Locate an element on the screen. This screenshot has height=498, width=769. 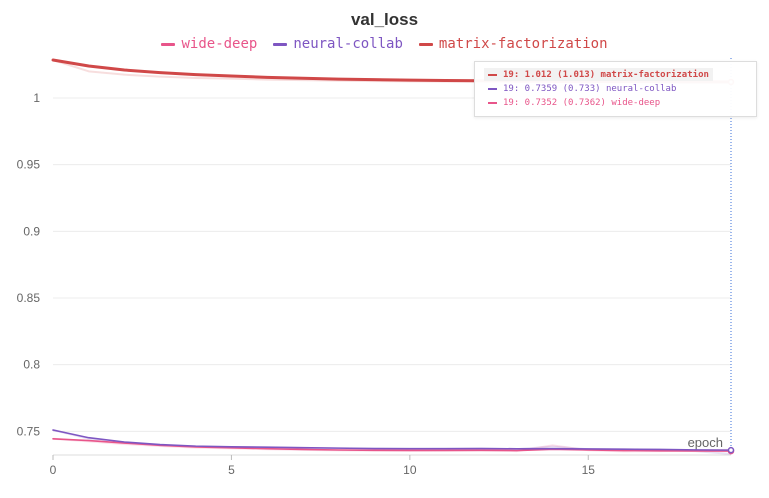
legend-item-matrix-factorization: matrix-factorization is located at coordinates (513, 44).